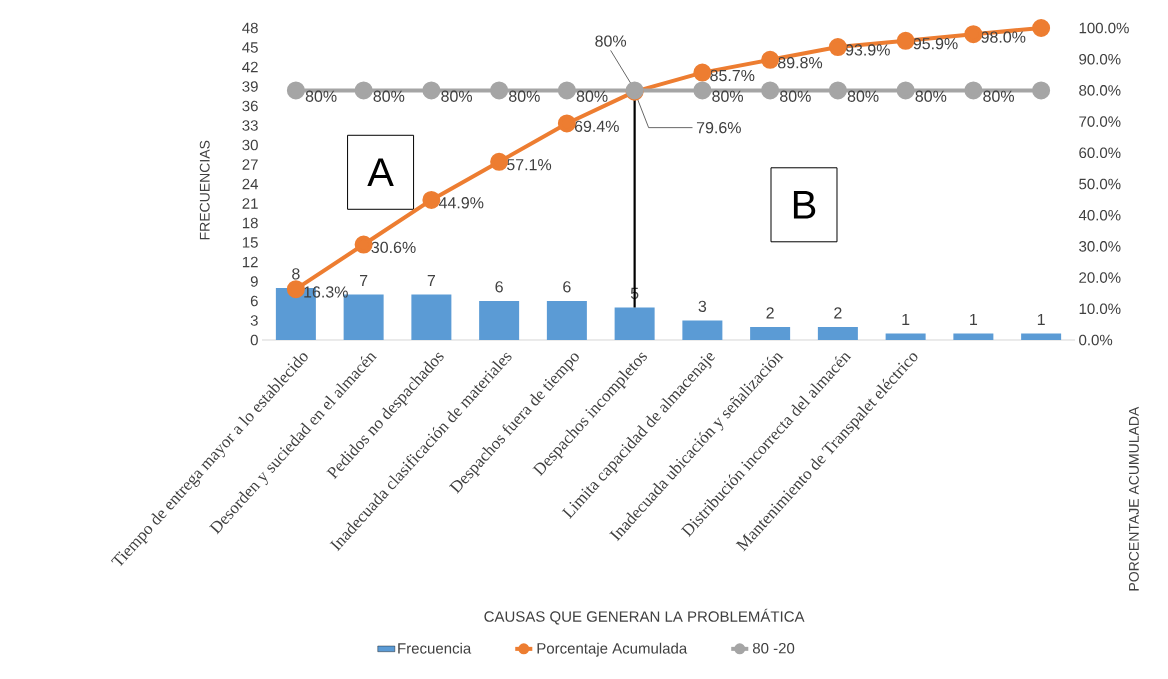 This screenshot has height=679, width=1168. Describe the element at coordinates (773, 648) in the screenshot. I see `legend-label: 80 -20` at that location.